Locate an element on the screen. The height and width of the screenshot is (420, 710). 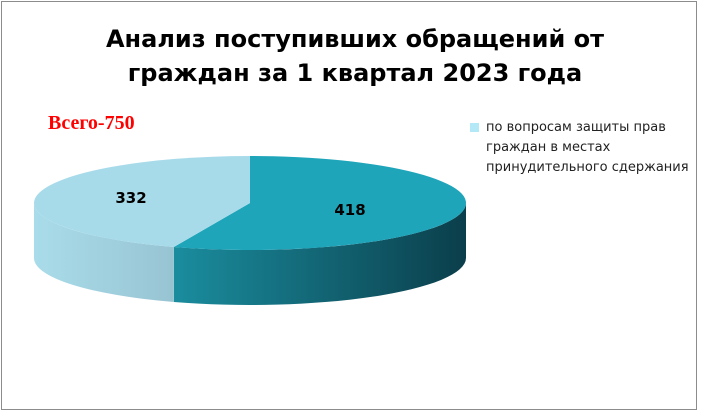
data-label: 418 is located at coordinates (349, 210).